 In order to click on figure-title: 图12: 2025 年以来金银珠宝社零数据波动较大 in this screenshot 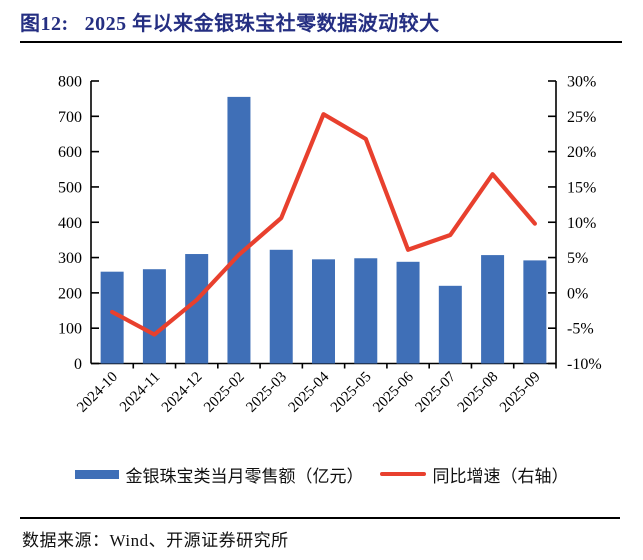, I will do `click(321, 21)`.